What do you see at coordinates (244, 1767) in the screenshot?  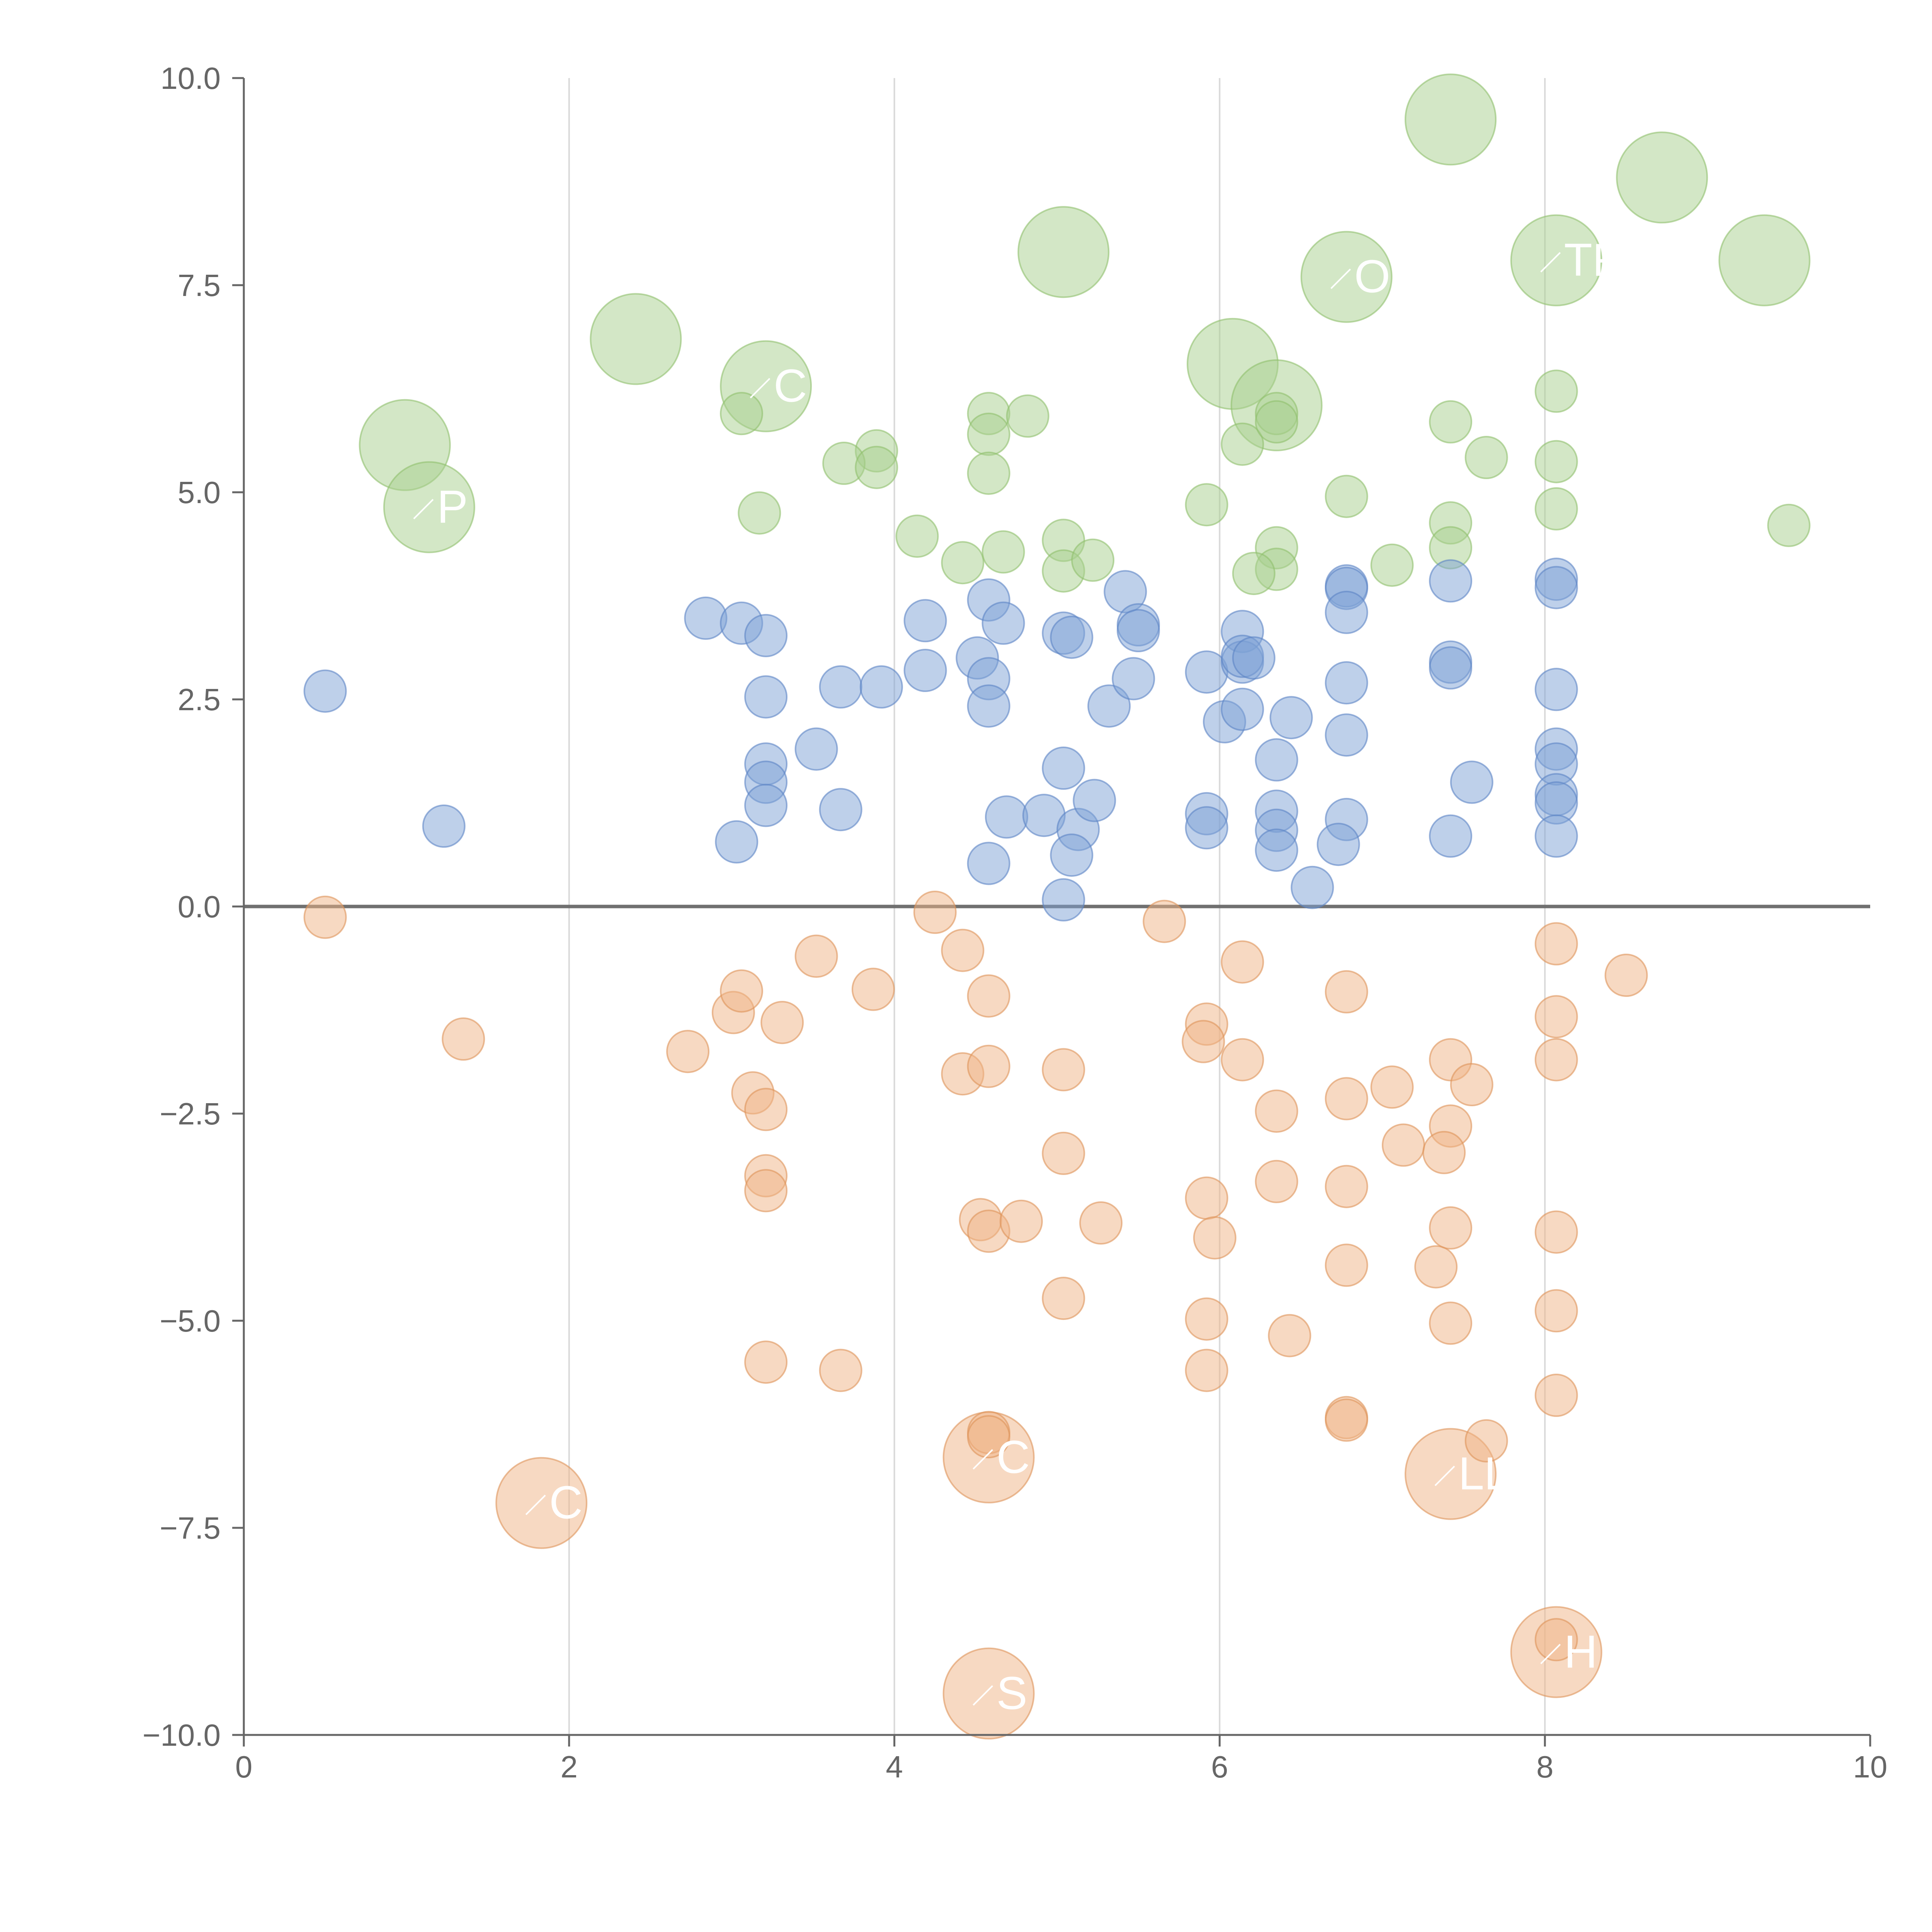 I see `x-tick-label-0: 0` at bounding box center [244, 1767].